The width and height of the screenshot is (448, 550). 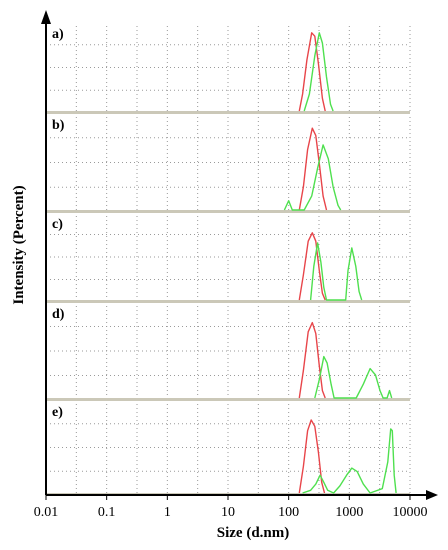 What do you see at coordinates (228, 512) in the screenshot?
I see `x-tick-label: 10` at bounding box center [228, 512].